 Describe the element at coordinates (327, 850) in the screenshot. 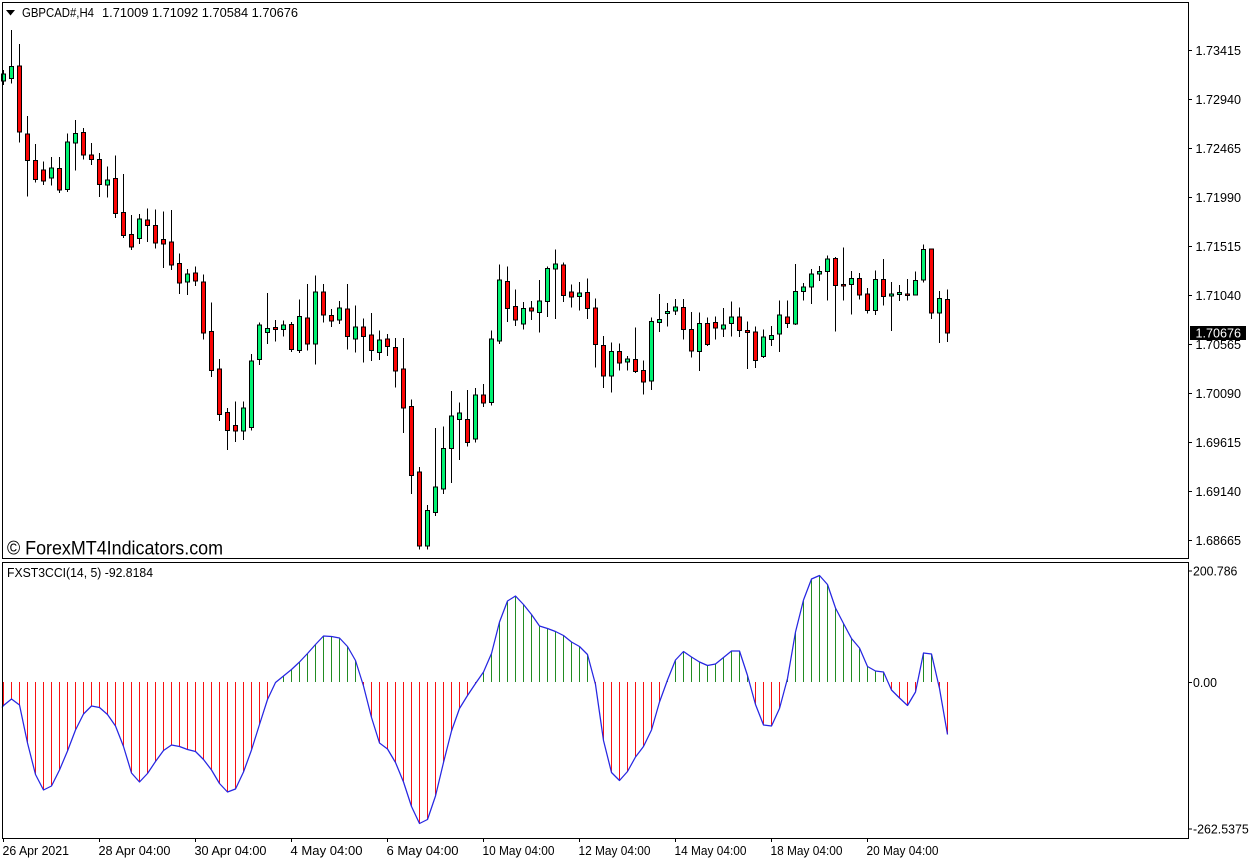

I see `svg-text: 4 May 04:00` at that location.